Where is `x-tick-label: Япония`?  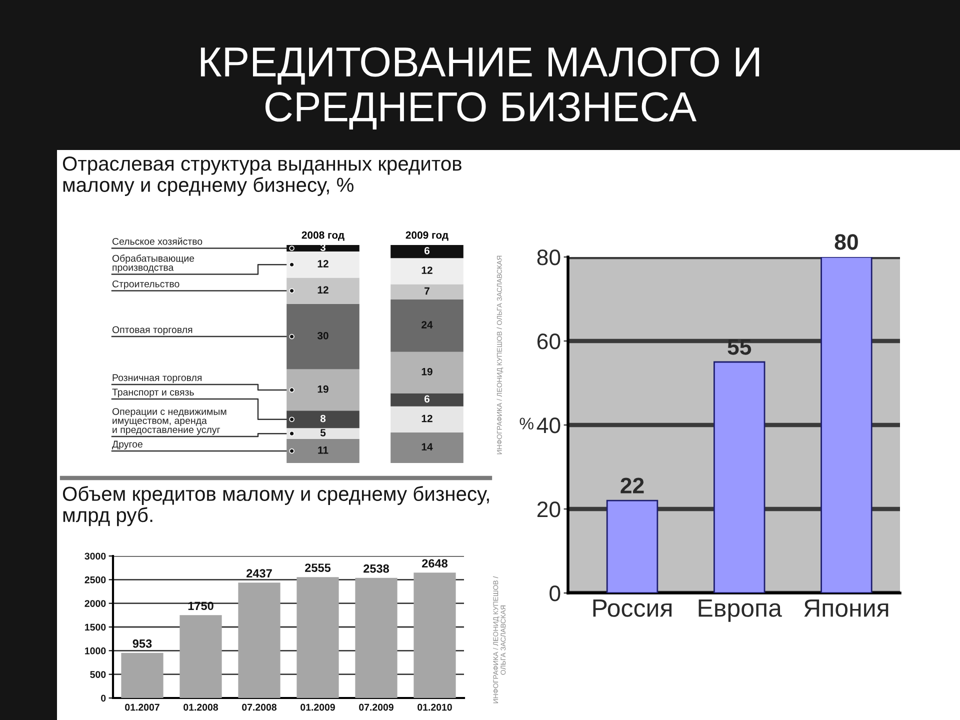 x-tick-label: Япония is located at coordinates (846, 608).